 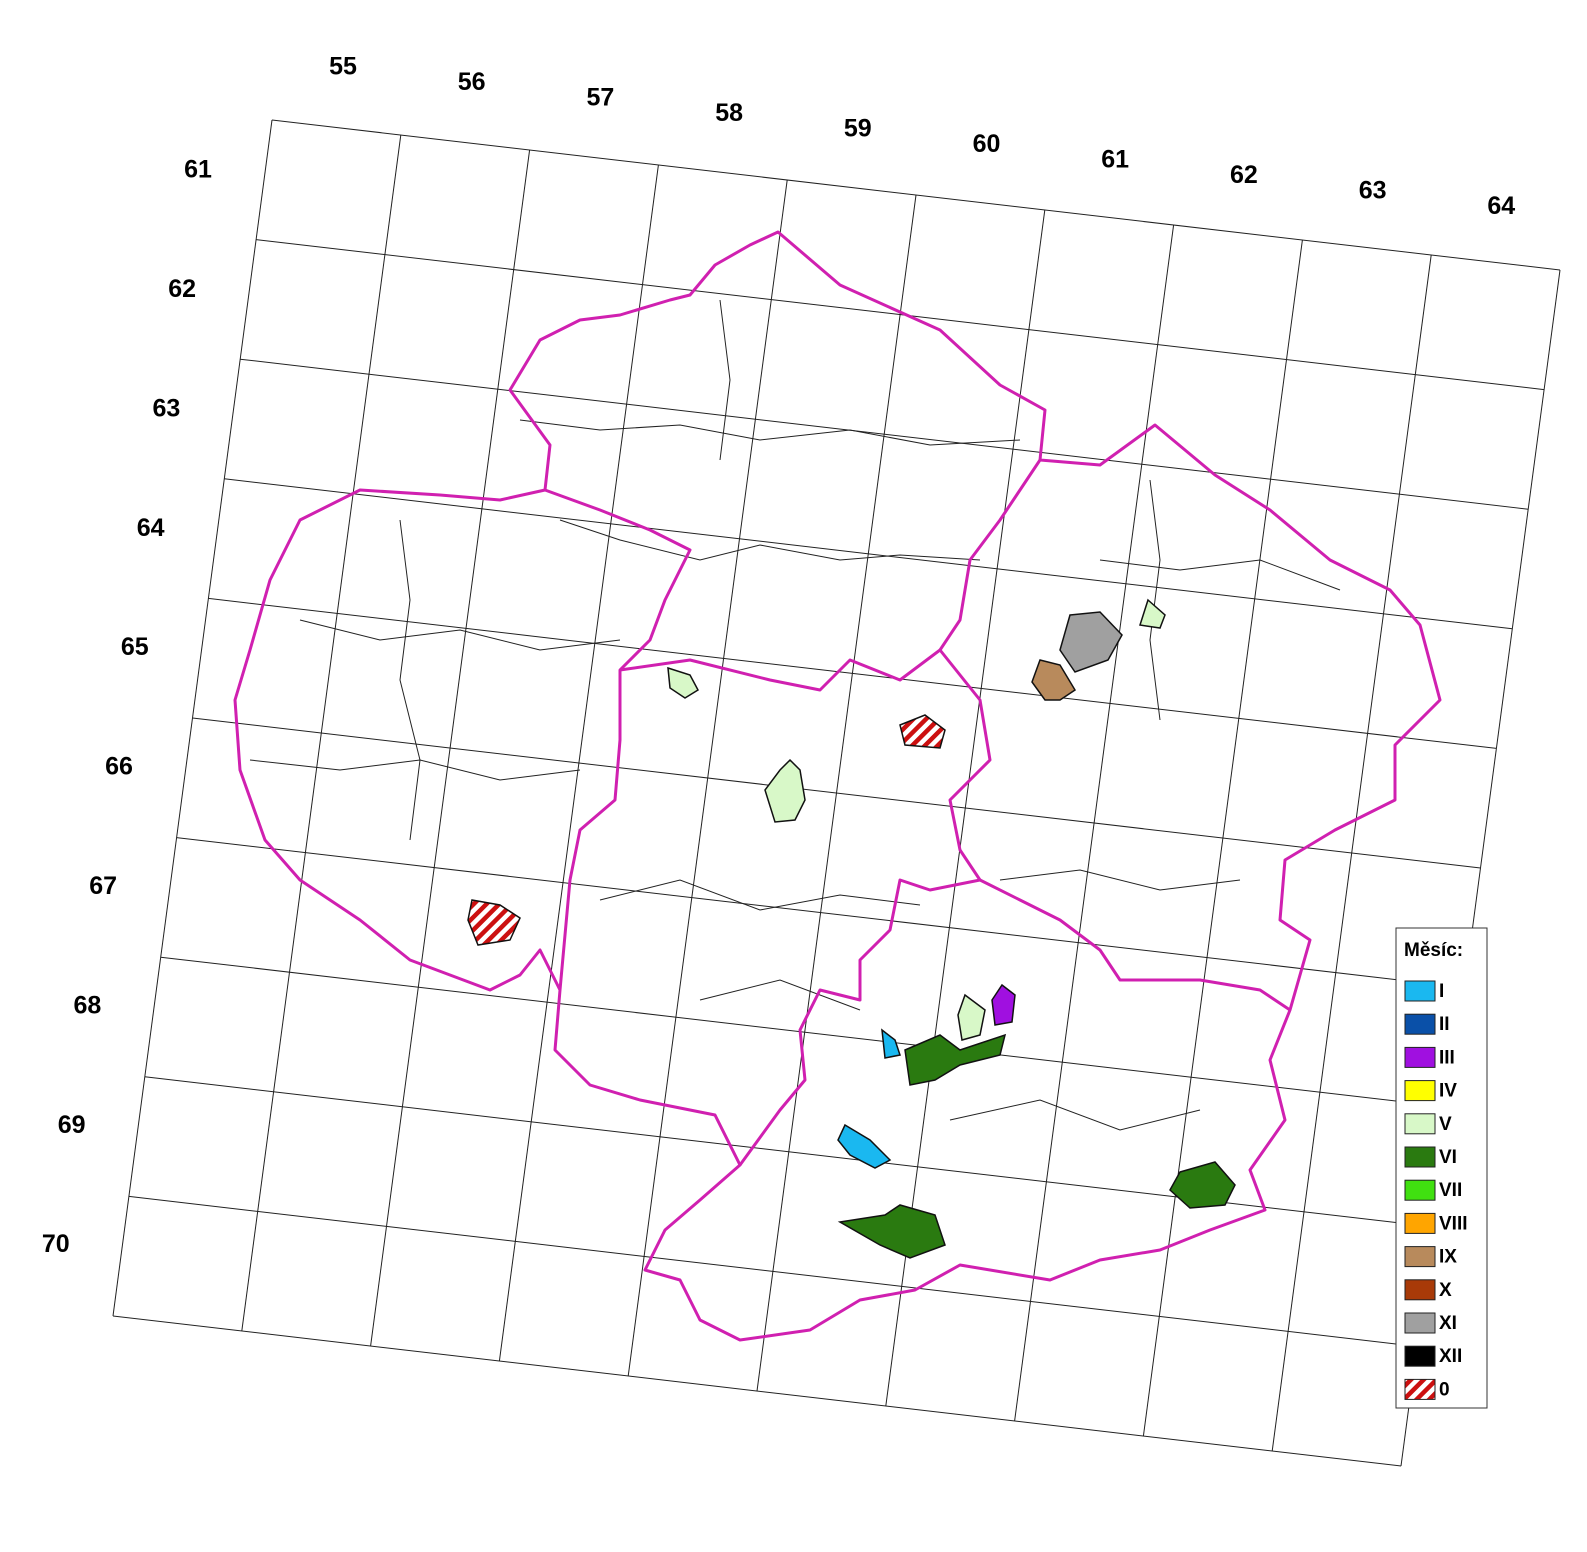 What do you see at coordinates (1453, 1223) in the screenshot?
I see `legend-label: VIII` at bounding box center [1453, 1223].